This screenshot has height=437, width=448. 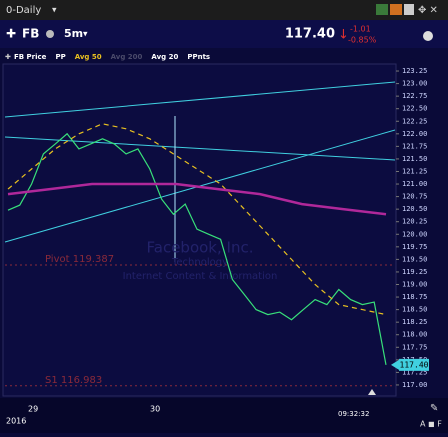 I want to click on scale-buttons: A ◼ F, so click(x=431, y=424).